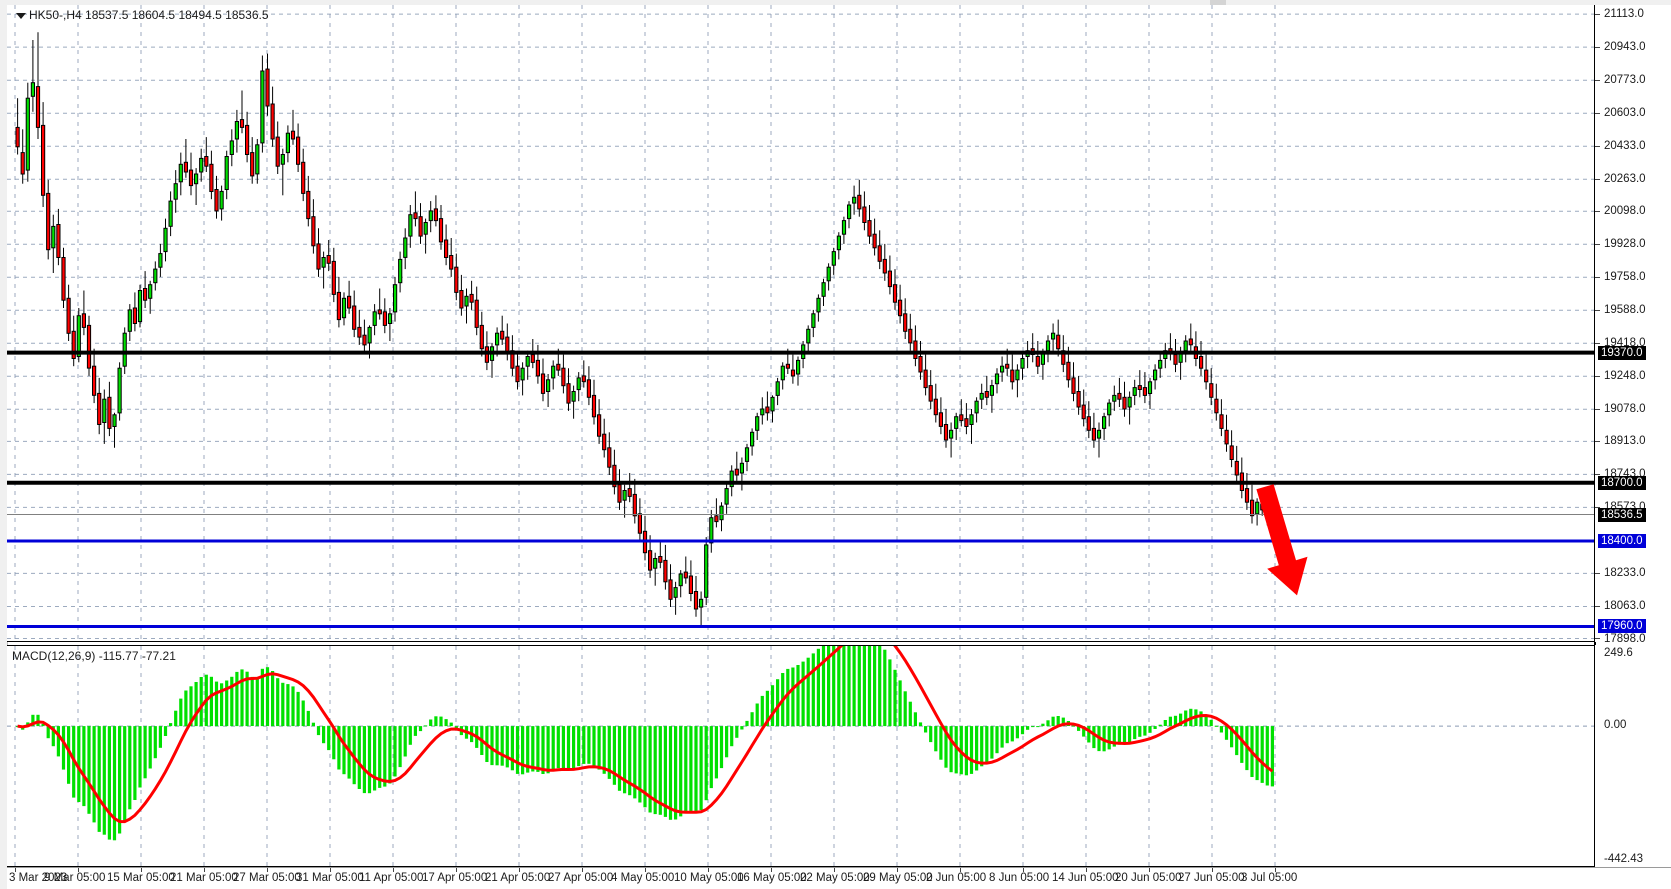 The image size is (1671, 889). I want to click on price-axis-label: 18063.0, so click(1625, 606).